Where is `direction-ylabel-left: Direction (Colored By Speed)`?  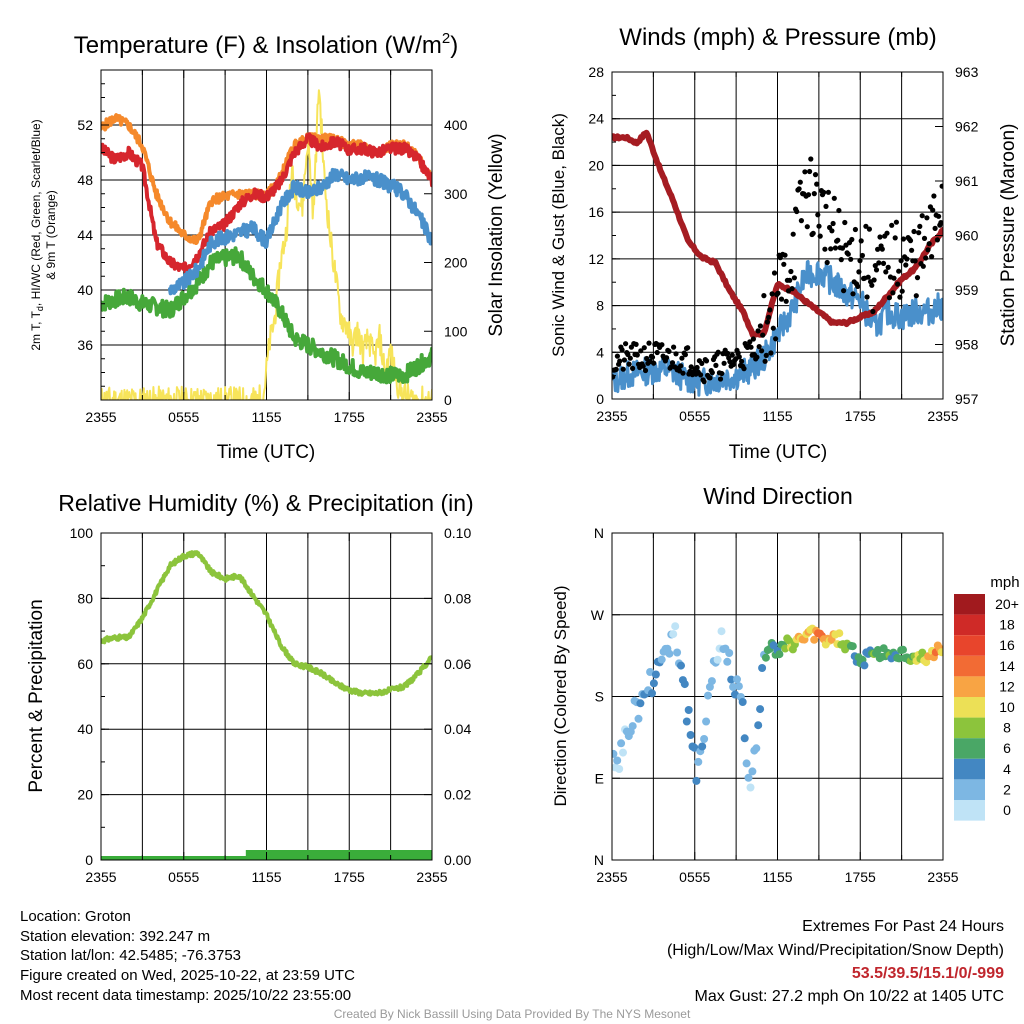 direction-ylabel-left: Direction (Colored By Speed) is located at coordinates (560, 695).